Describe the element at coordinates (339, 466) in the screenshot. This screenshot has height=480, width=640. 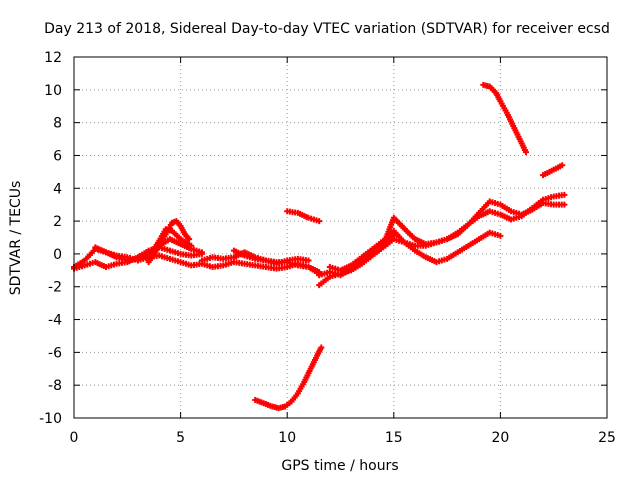
I see `x-axis-label: GPS time / hours` at that location.